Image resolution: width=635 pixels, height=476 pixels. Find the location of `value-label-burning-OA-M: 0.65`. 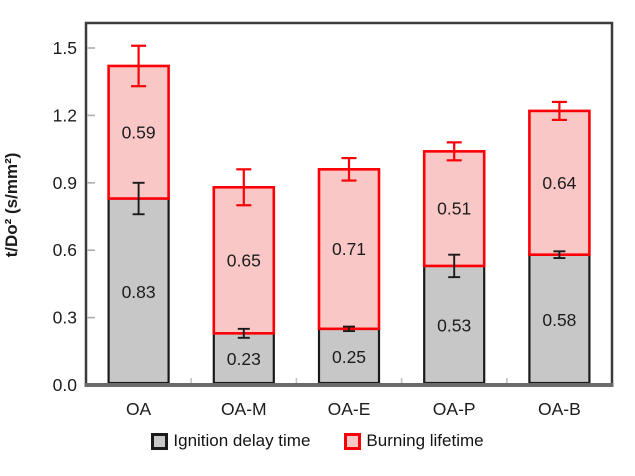

value-label-burning-OA-M: 0.65 is located at coordinates (244, 260).